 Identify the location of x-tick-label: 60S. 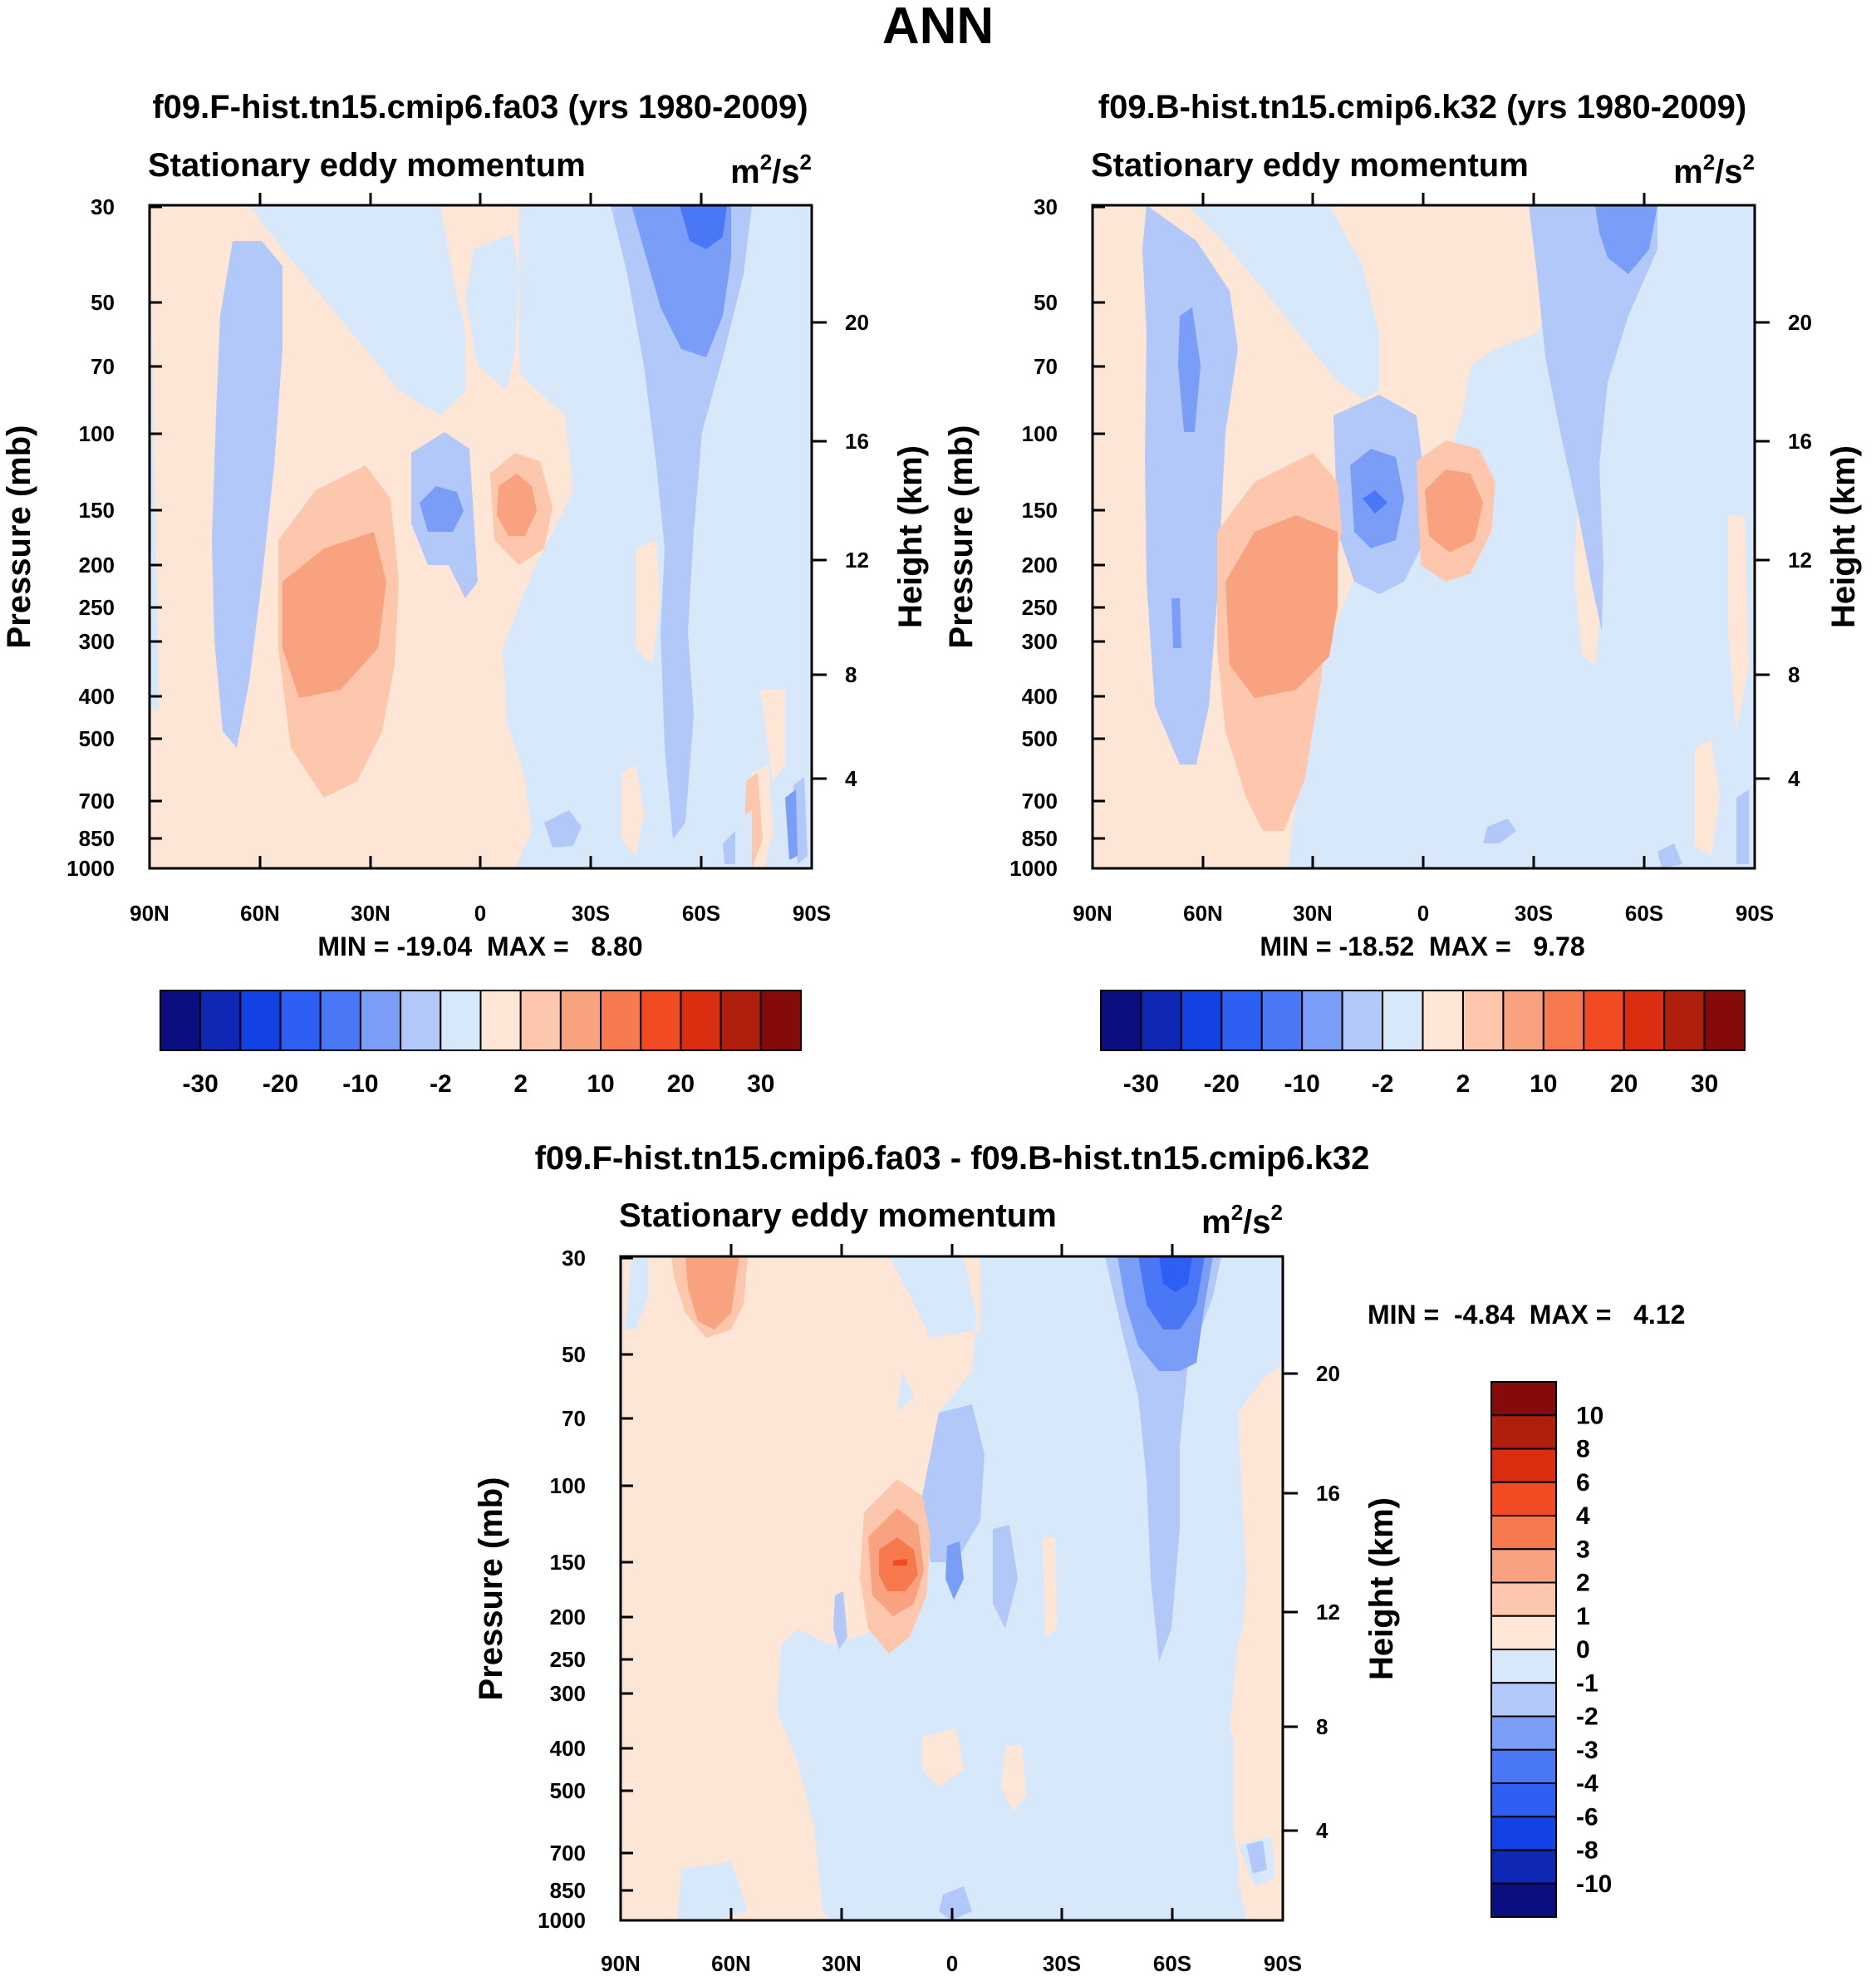
(1172, 1963).